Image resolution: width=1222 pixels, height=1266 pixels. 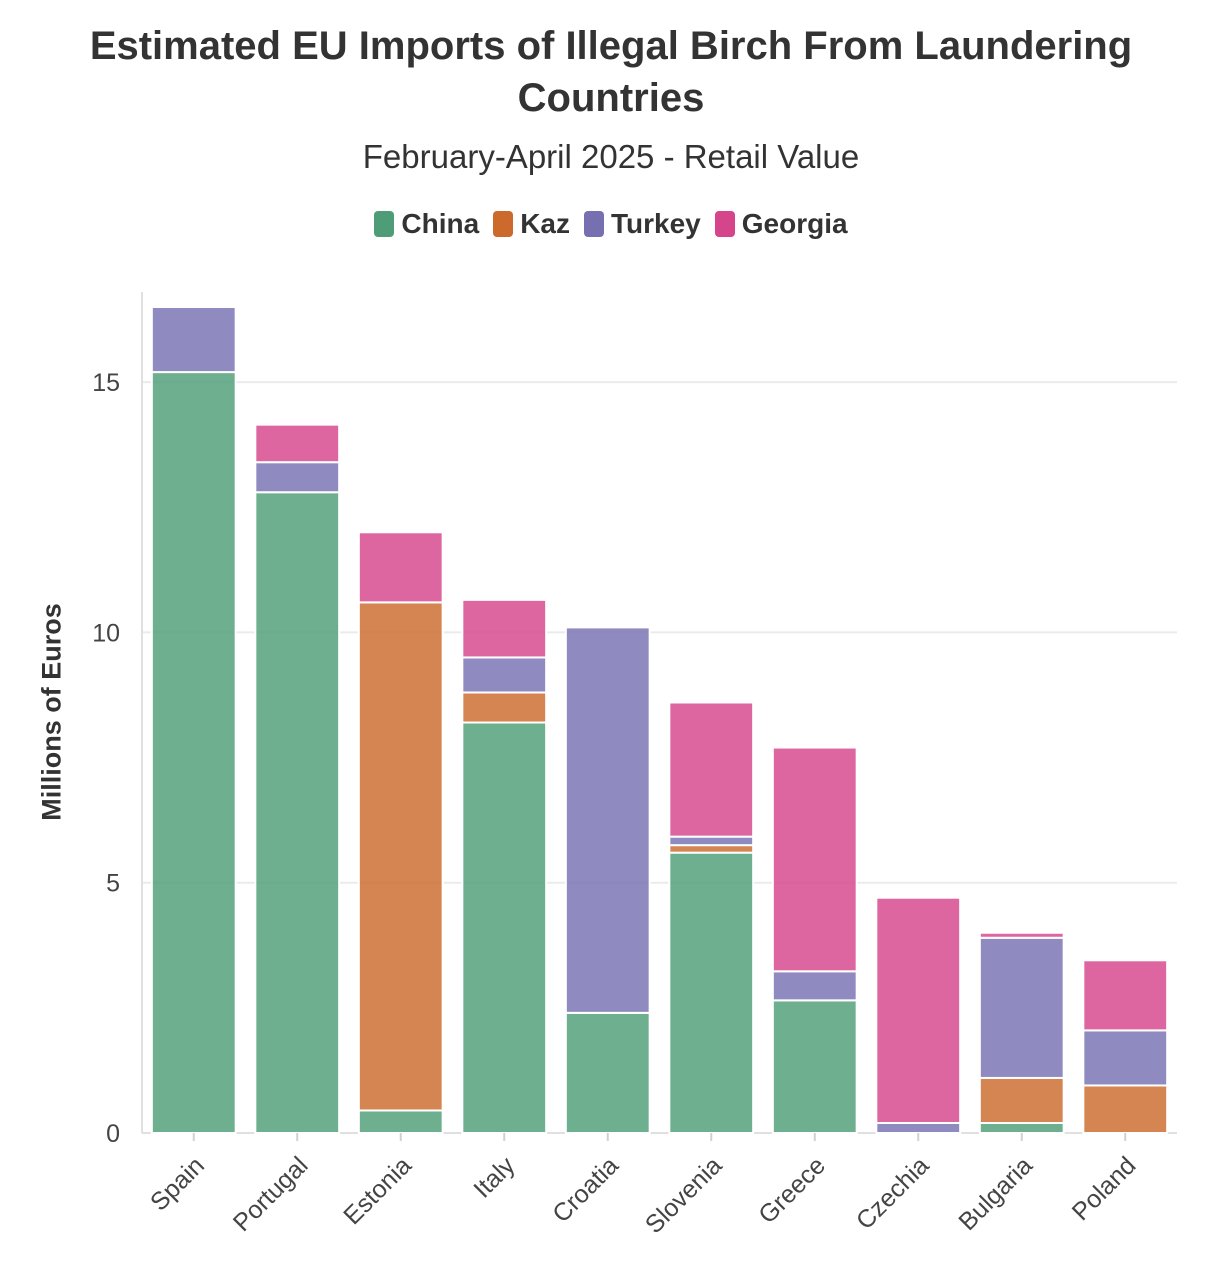 What do you see at coordinates (113, 884) in the screenshot?
I see `y-tick-label: 5` at bounding box center [113, 884].